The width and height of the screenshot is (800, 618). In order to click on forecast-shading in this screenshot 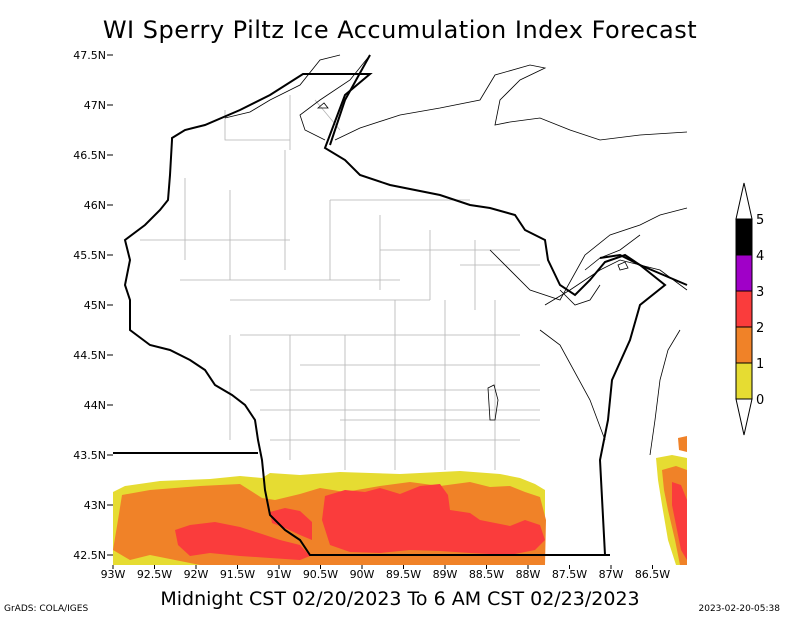, I will do `click(400, 500)`.